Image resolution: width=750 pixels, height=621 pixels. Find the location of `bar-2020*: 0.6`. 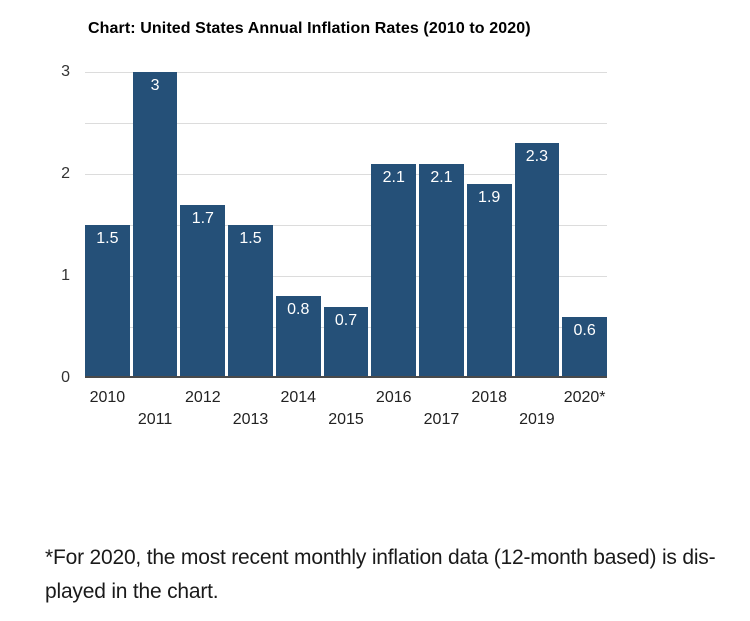

bar-2020*: 0.6 is located at coordinates (584, 347).